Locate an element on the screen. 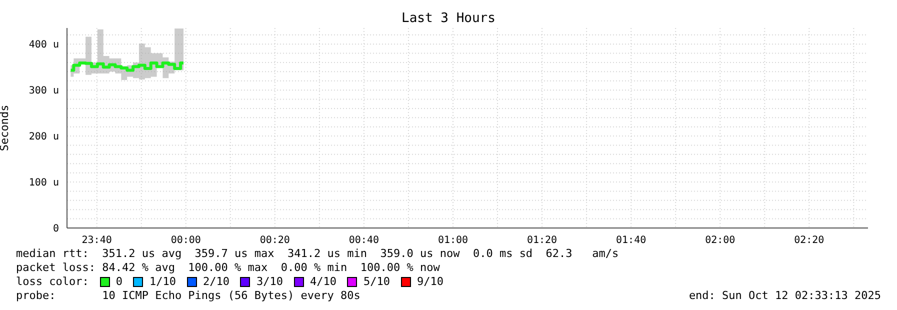 This screenshot has width=897, height=310. y-tick-label: 100 u is located at coordinates (43, 183).